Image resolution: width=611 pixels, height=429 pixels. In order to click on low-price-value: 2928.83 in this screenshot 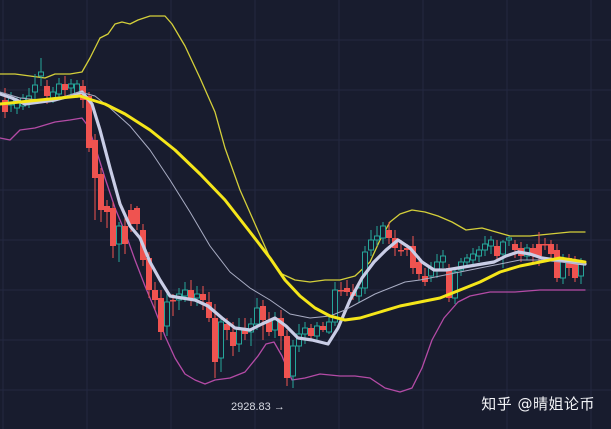, I will do `click(251, 407)`.